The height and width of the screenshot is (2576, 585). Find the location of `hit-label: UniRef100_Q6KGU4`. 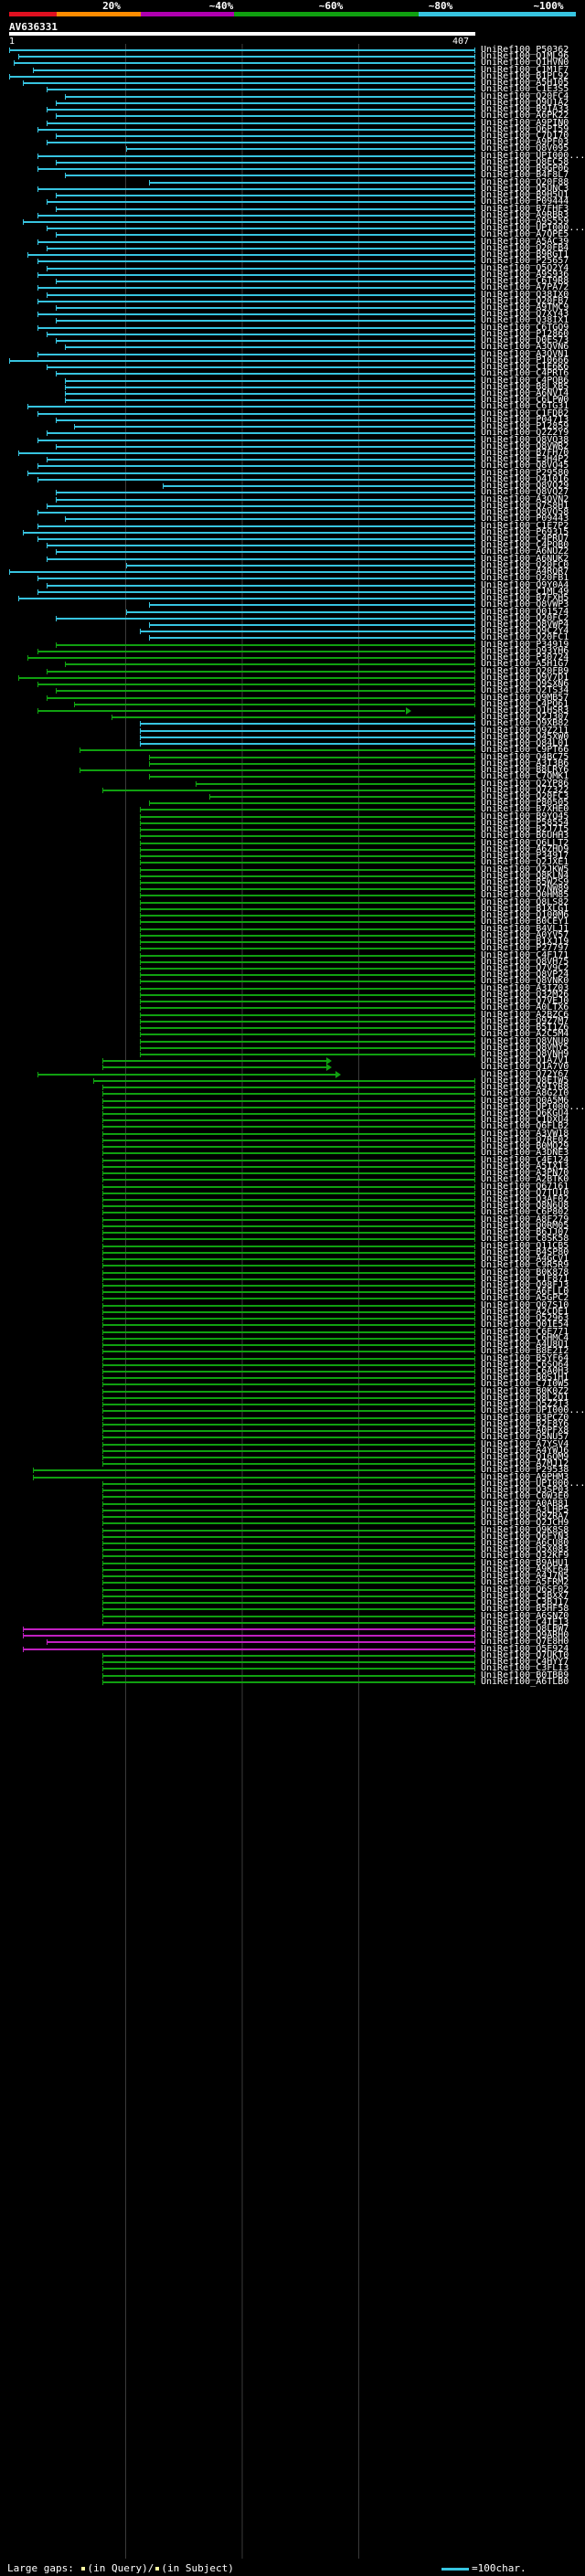

hit-label: UniRef100_Q6KGU4 is located at coordinates (525, 1113).